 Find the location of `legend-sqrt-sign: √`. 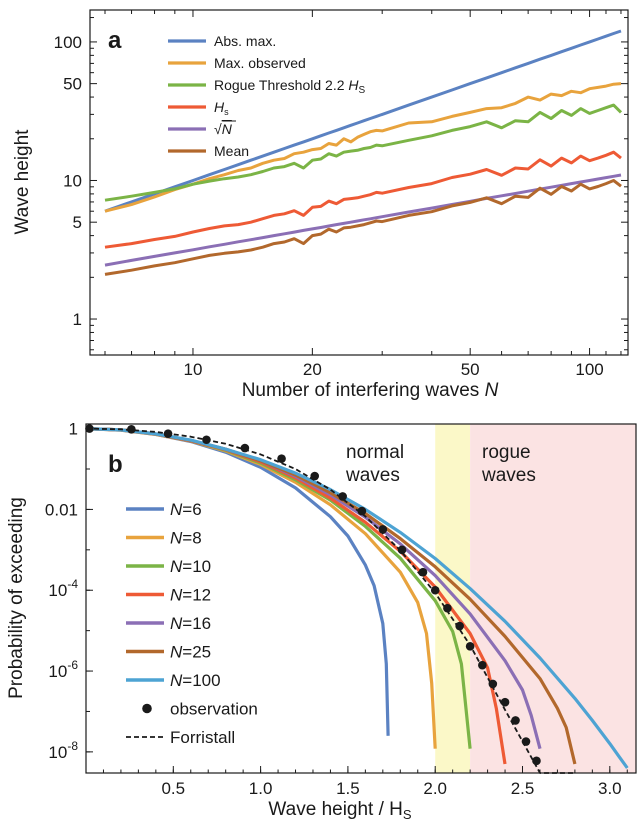

legend-sqrt-sign: √ is located at coordinates (218, 129).